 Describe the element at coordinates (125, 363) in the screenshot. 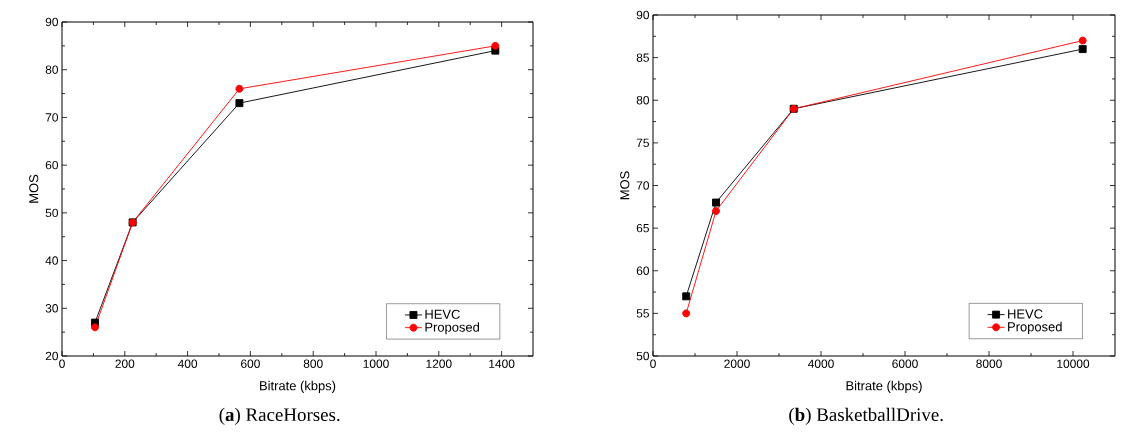

I see `x-tick-label: 200` at that location.